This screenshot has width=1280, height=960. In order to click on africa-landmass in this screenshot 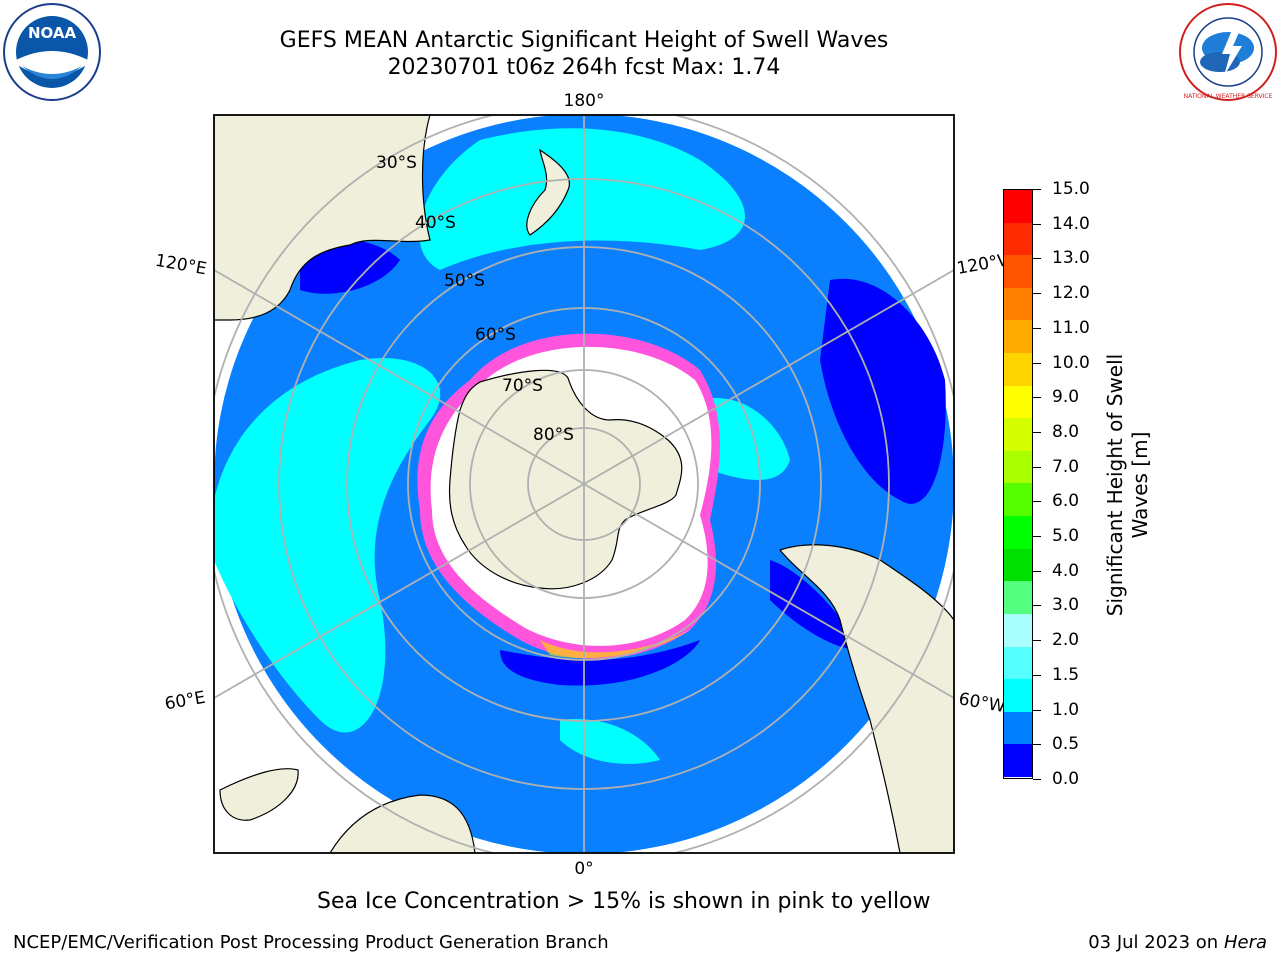, I will do `click(402, 823)`.